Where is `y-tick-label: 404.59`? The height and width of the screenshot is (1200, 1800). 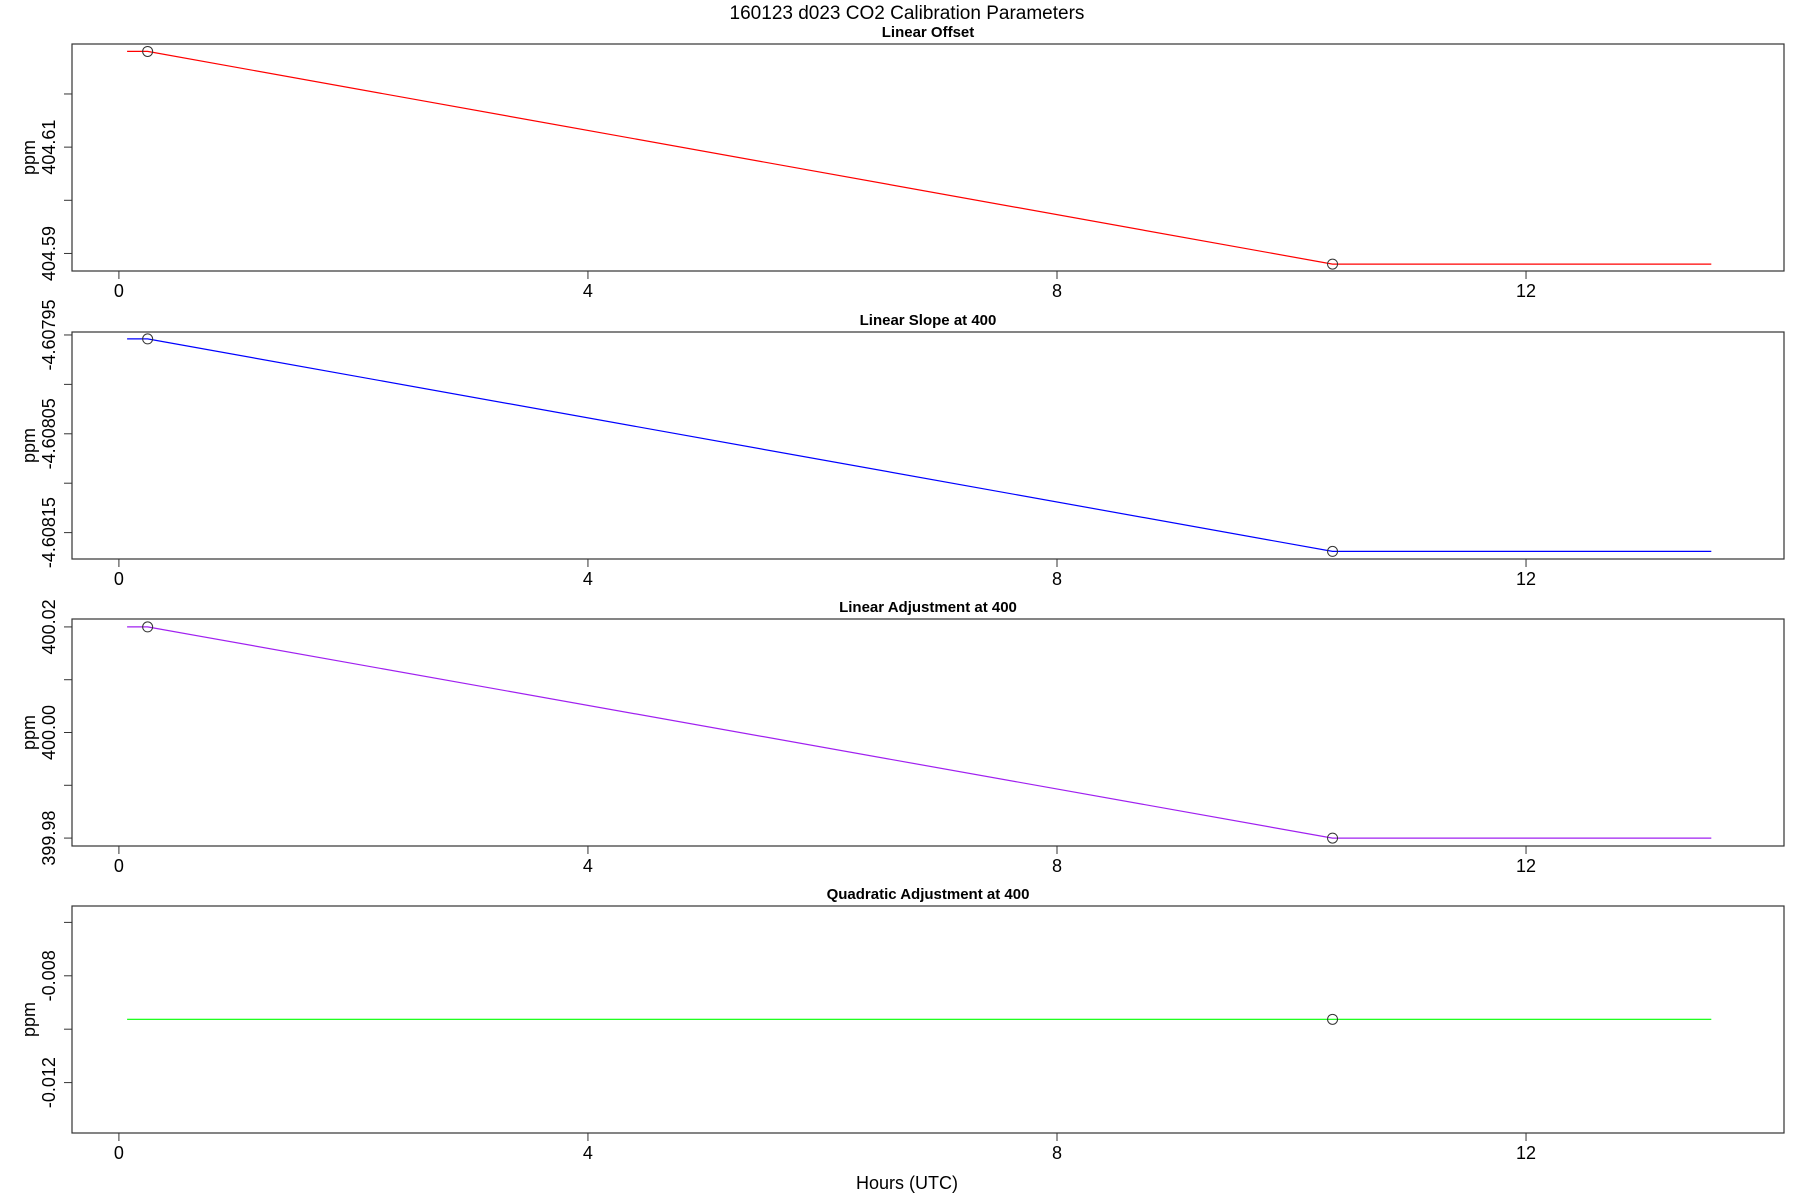
y-tick-label: 404.59 is located at coordinates (49, 253).